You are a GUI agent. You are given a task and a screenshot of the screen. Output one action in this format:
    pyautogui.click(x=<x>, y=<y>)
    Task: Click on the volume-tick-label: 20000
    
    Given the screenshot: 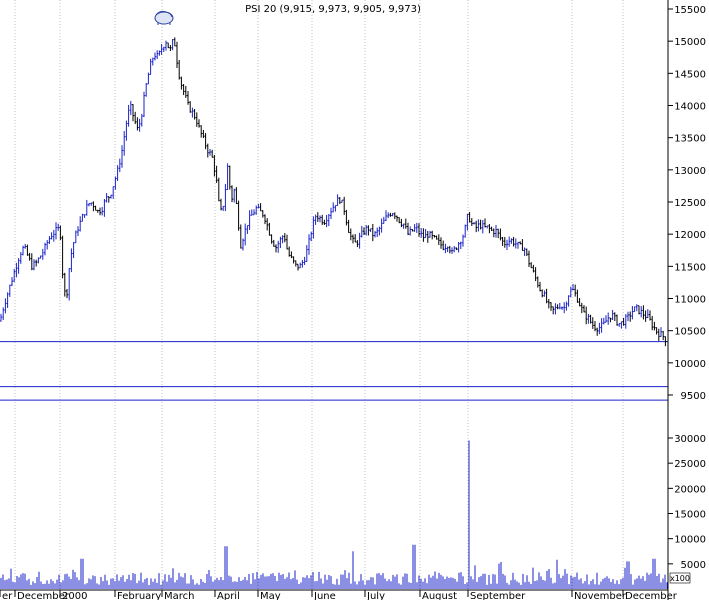 What is the action you would take?
    pyautogui.click(x=690, y=489)
    